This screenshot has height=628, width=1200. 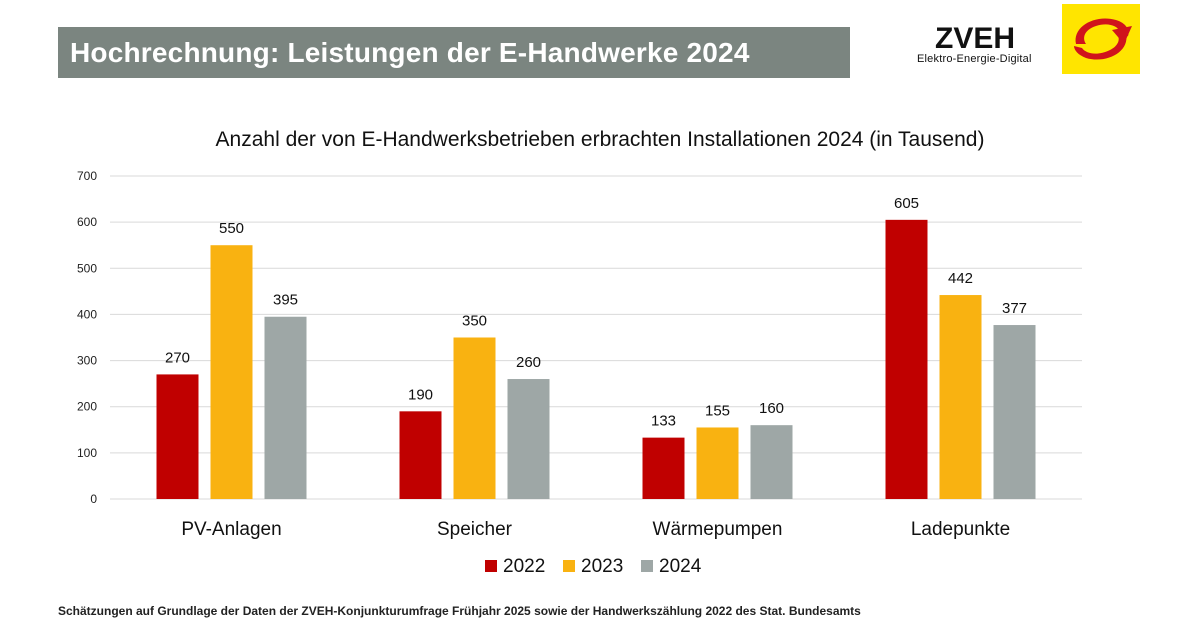 What do you see at coordinates (87, 222) in the screenshot?
I see `y-tick-label: 600` at bounding box center [87, 222].